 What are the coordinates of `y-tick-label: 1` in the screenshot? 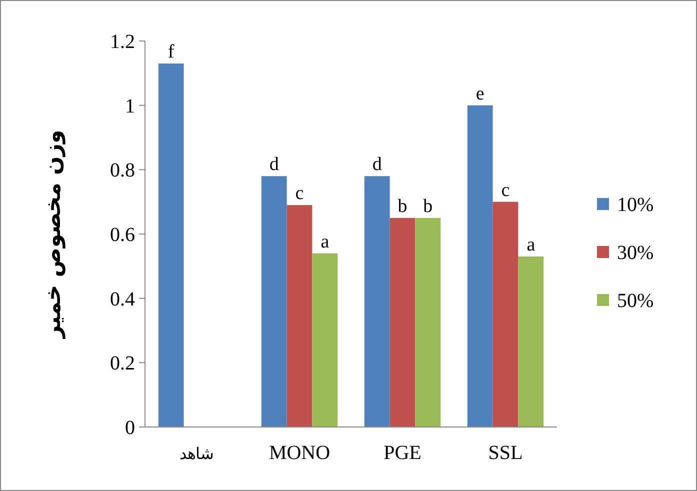 It's located at (130, 106).